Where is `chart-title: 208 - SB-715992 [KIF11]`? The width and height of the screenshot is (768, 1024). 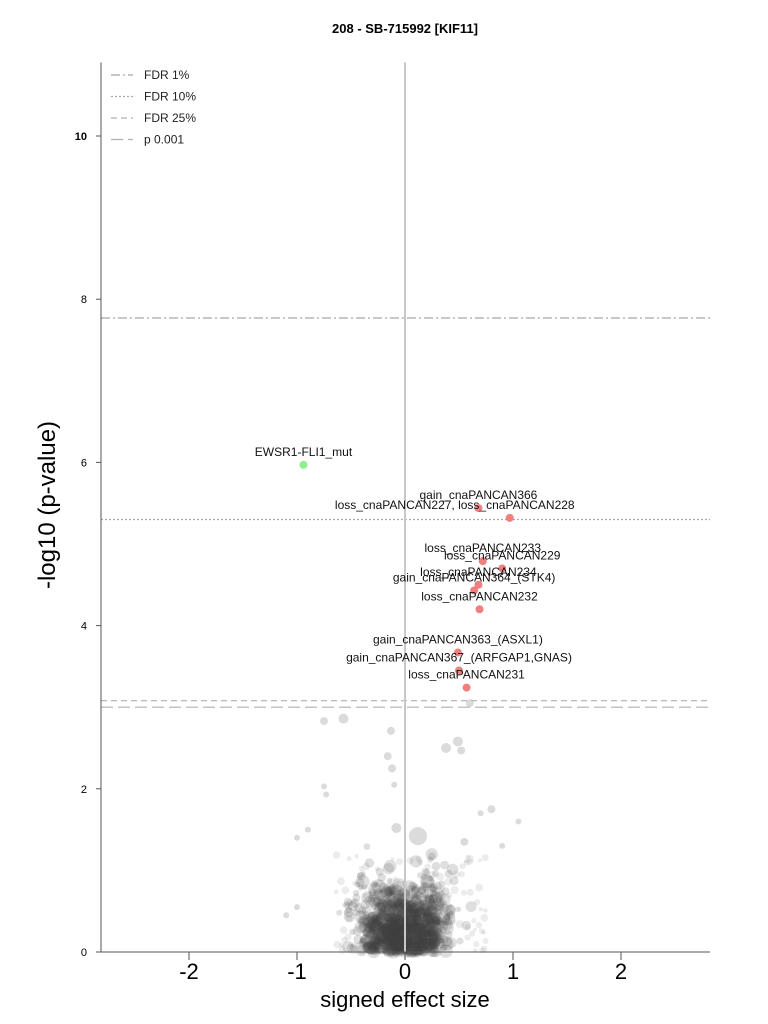
chart-title: 208 - SB-715992 [KIF11] is located at coordinates (405, 28).